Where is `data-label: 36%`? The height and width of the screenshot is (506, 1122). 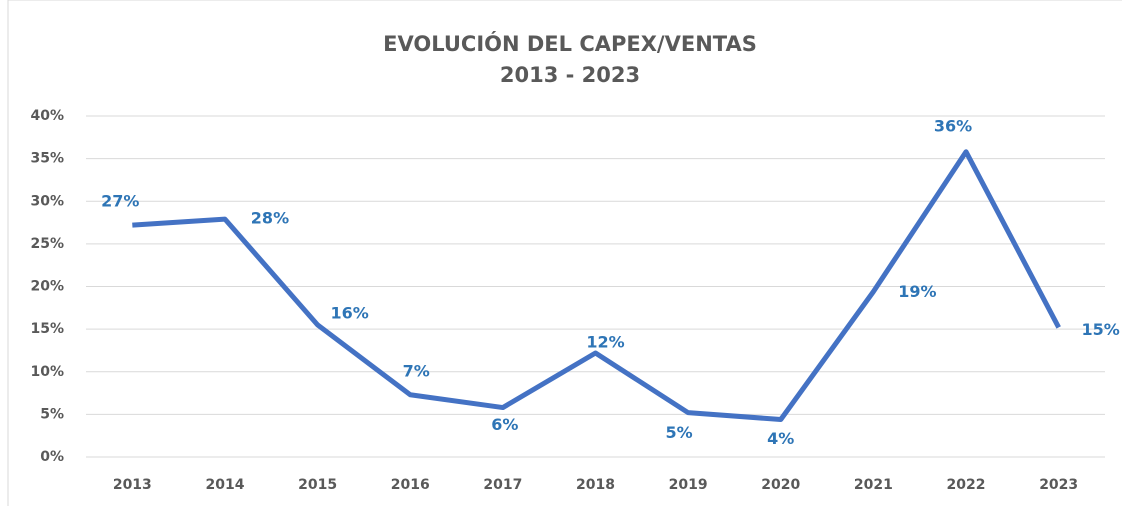
data-label: 36% is located at coordinates (953, 125).